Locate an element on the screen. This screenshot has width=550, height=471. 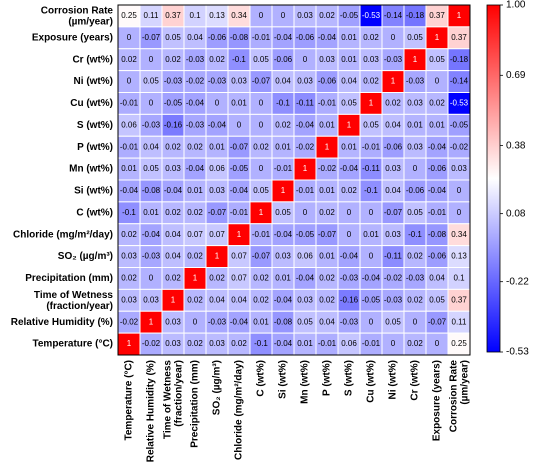
cell-label: -0.01 is located at coordinates (129, 146).